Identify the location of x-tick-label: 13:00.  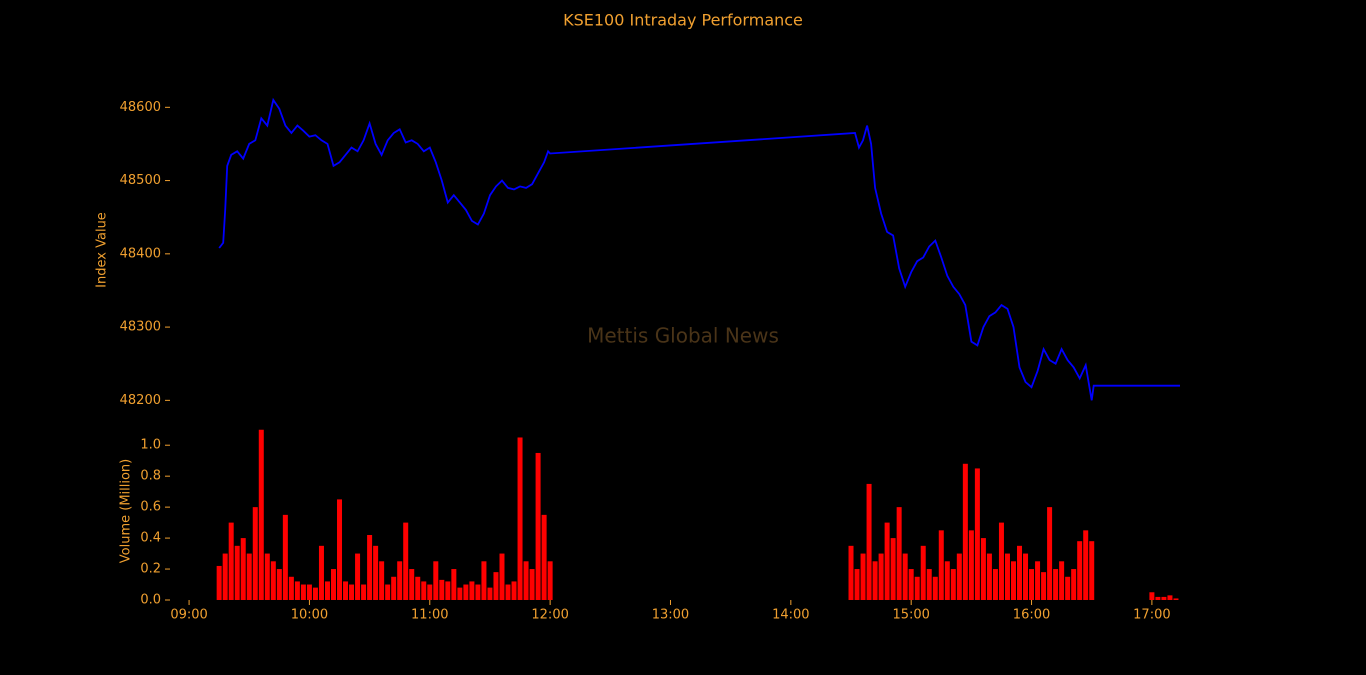
(670, 615).